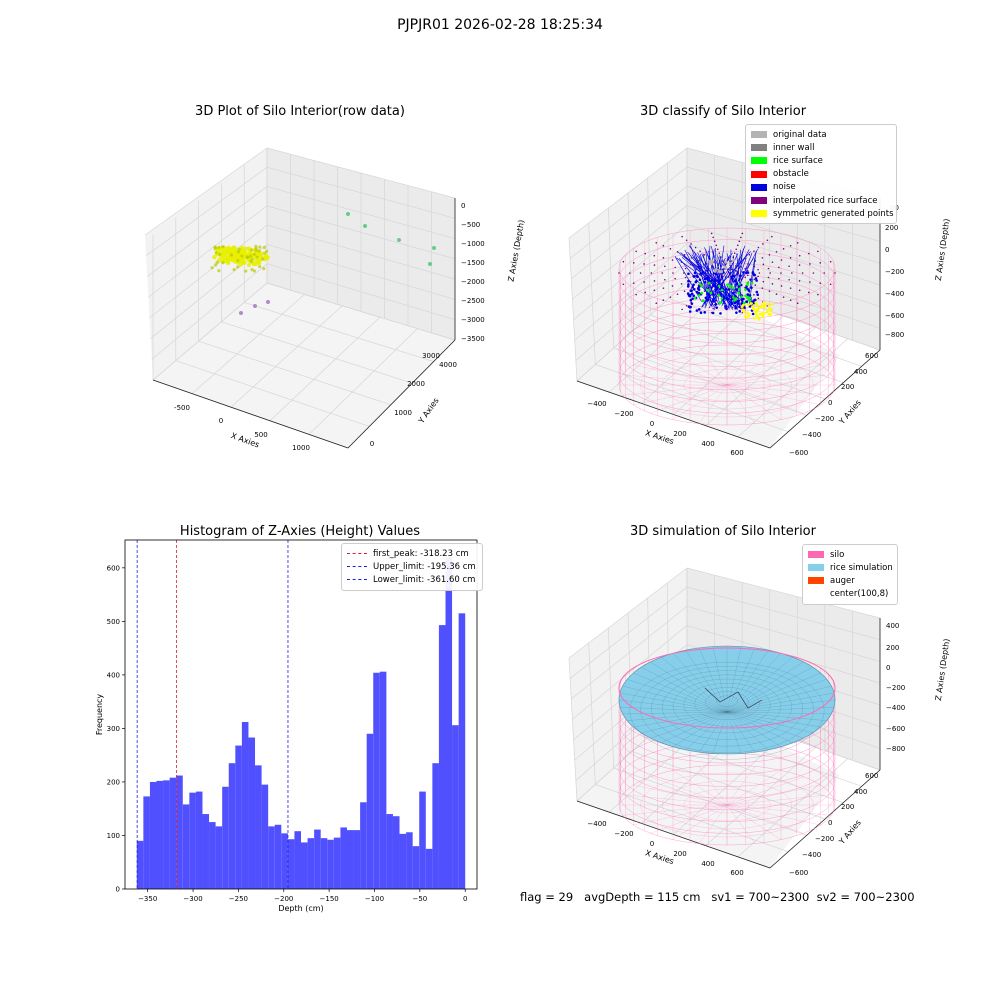 Image resolution: width=1000 pixels, height=1000 pixels. I want to click on y-tick-label: 300, so click(113, 729).